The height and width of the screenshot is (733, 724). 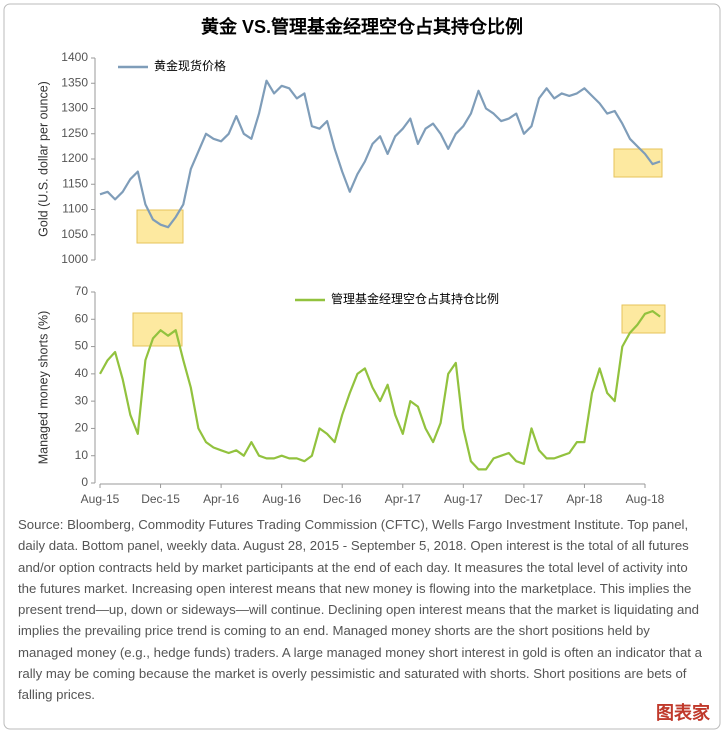 What do you see at coordinates (74, 108) in the screenshot?
I see `y-tick-label: 1300` at bounding box center [74, 108].